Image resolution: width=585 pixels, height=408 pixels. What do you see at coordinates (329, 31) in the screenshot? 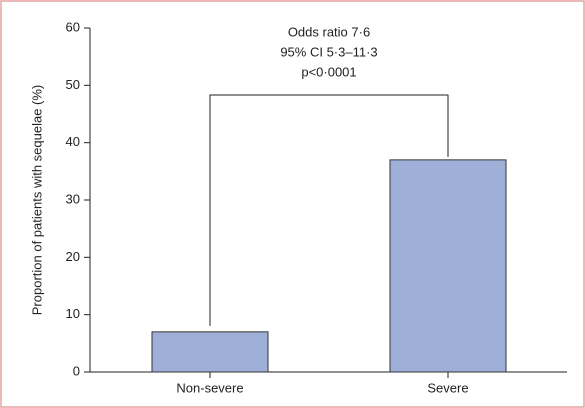
I see `annotation: Odds ratio 7·6` at bounding box center [329, 31].